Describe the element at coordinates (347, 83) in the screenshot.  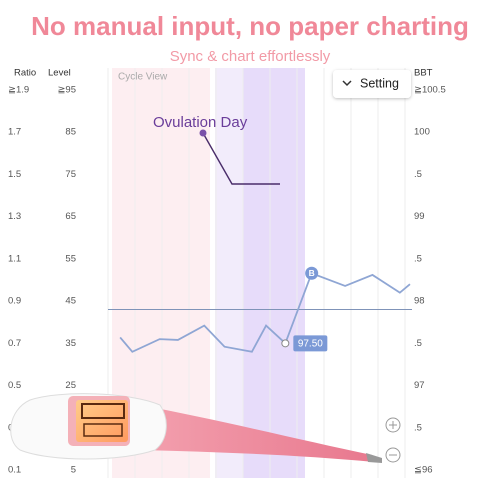
I see `chevron` at that location.